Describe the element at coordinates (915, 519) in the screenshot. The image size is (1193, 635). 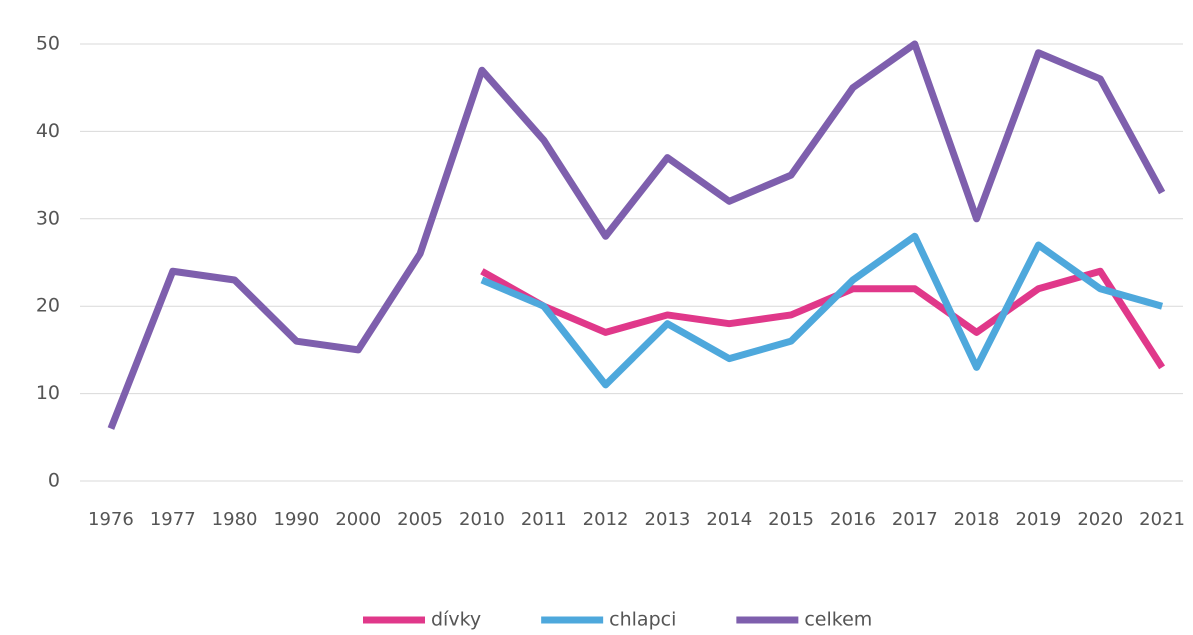
I see `x-tick-label: 2017` at that location.